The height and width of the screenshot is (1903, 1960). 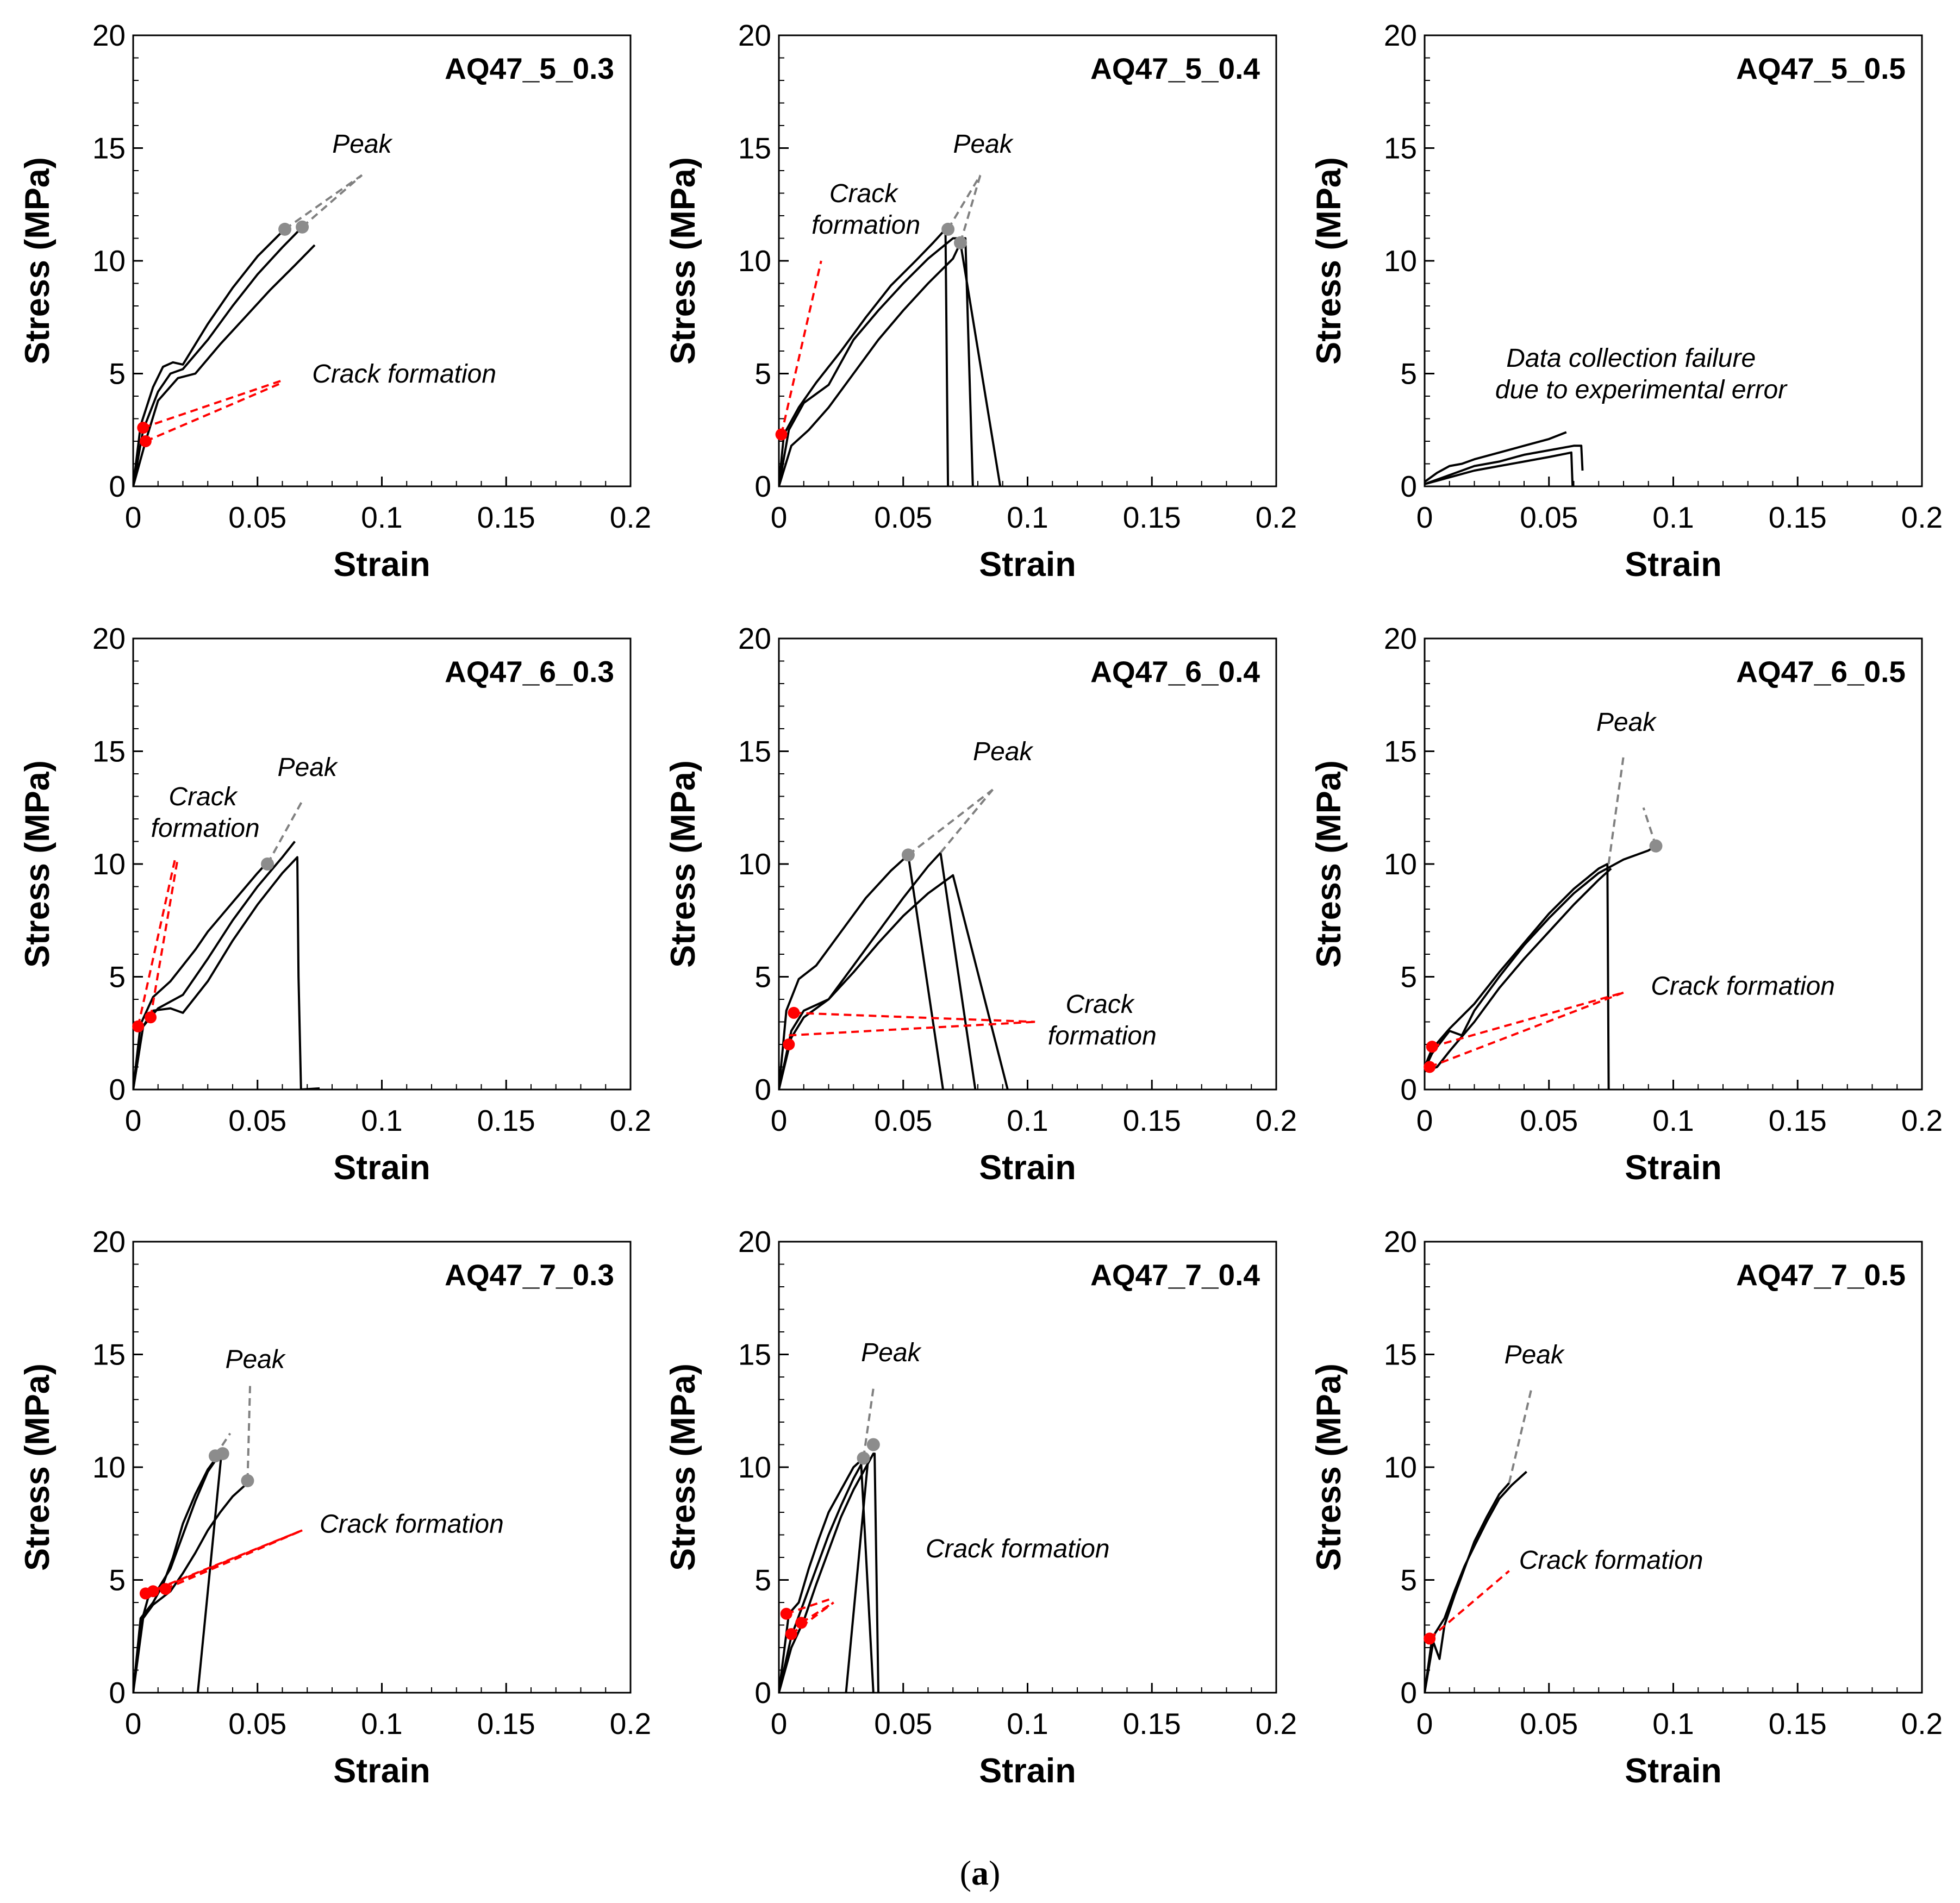 What do you see at coordinates (1175, 671) in the screenshot?
I see `panel-title: AQ47_6_0.4` at bounding box center [1175, 671].